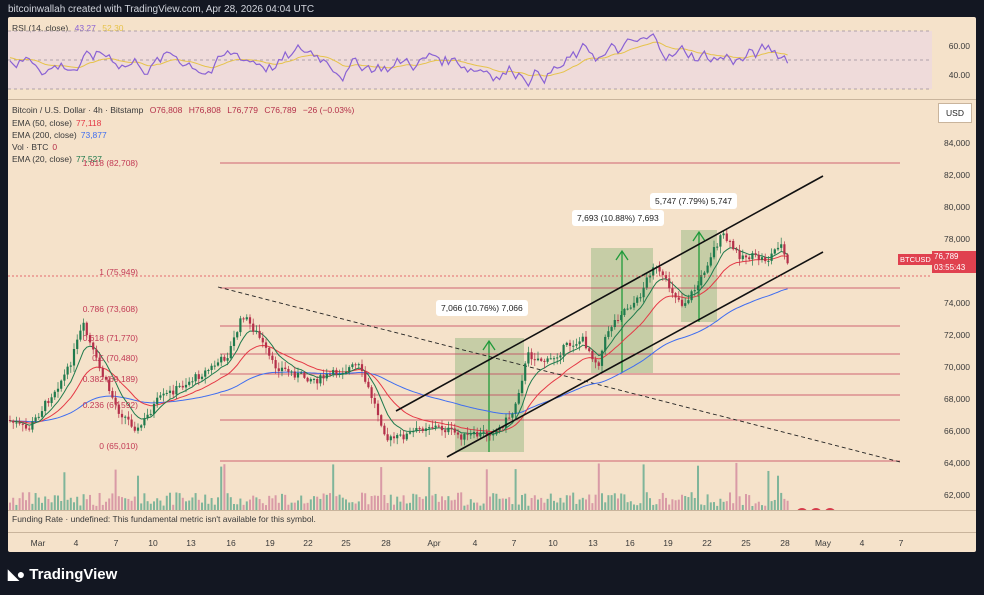 This screenshot has height=595, width=984. Describe the element at coordinates (93, 135) in the screenshot. I see `ema200-value: 73,877` at that location.